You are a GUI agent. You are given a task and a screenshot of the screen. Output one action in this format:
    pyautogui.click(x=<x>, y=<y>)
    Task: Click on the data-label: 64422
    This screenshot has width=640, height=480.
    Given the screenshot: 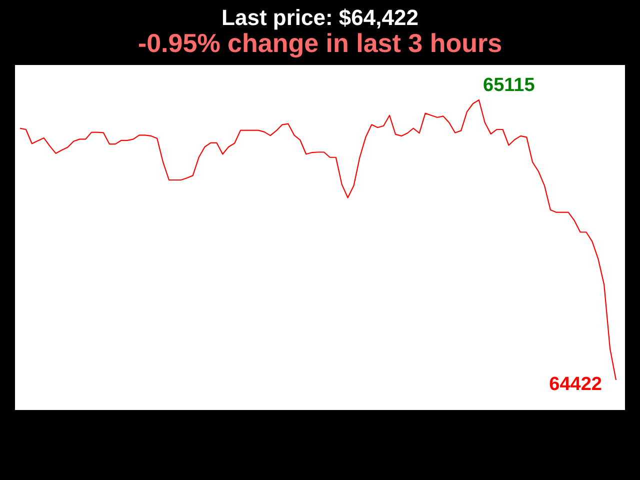 What is the action you would take?
    pyautogui.click(x=575, y=384)
    